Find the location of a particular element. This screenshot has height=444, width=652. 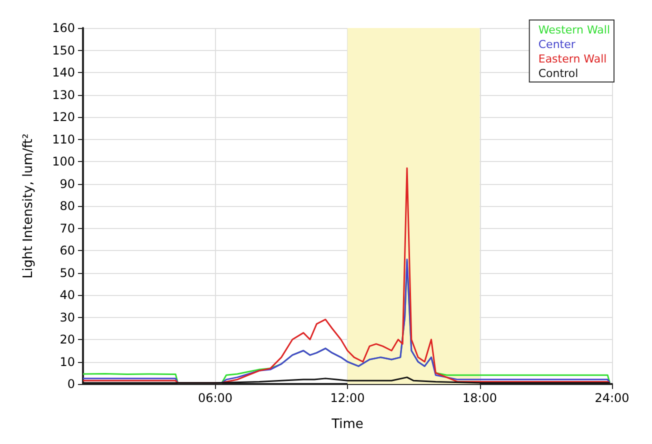

text: Eastern Wall is located at coordinates (572, 59).